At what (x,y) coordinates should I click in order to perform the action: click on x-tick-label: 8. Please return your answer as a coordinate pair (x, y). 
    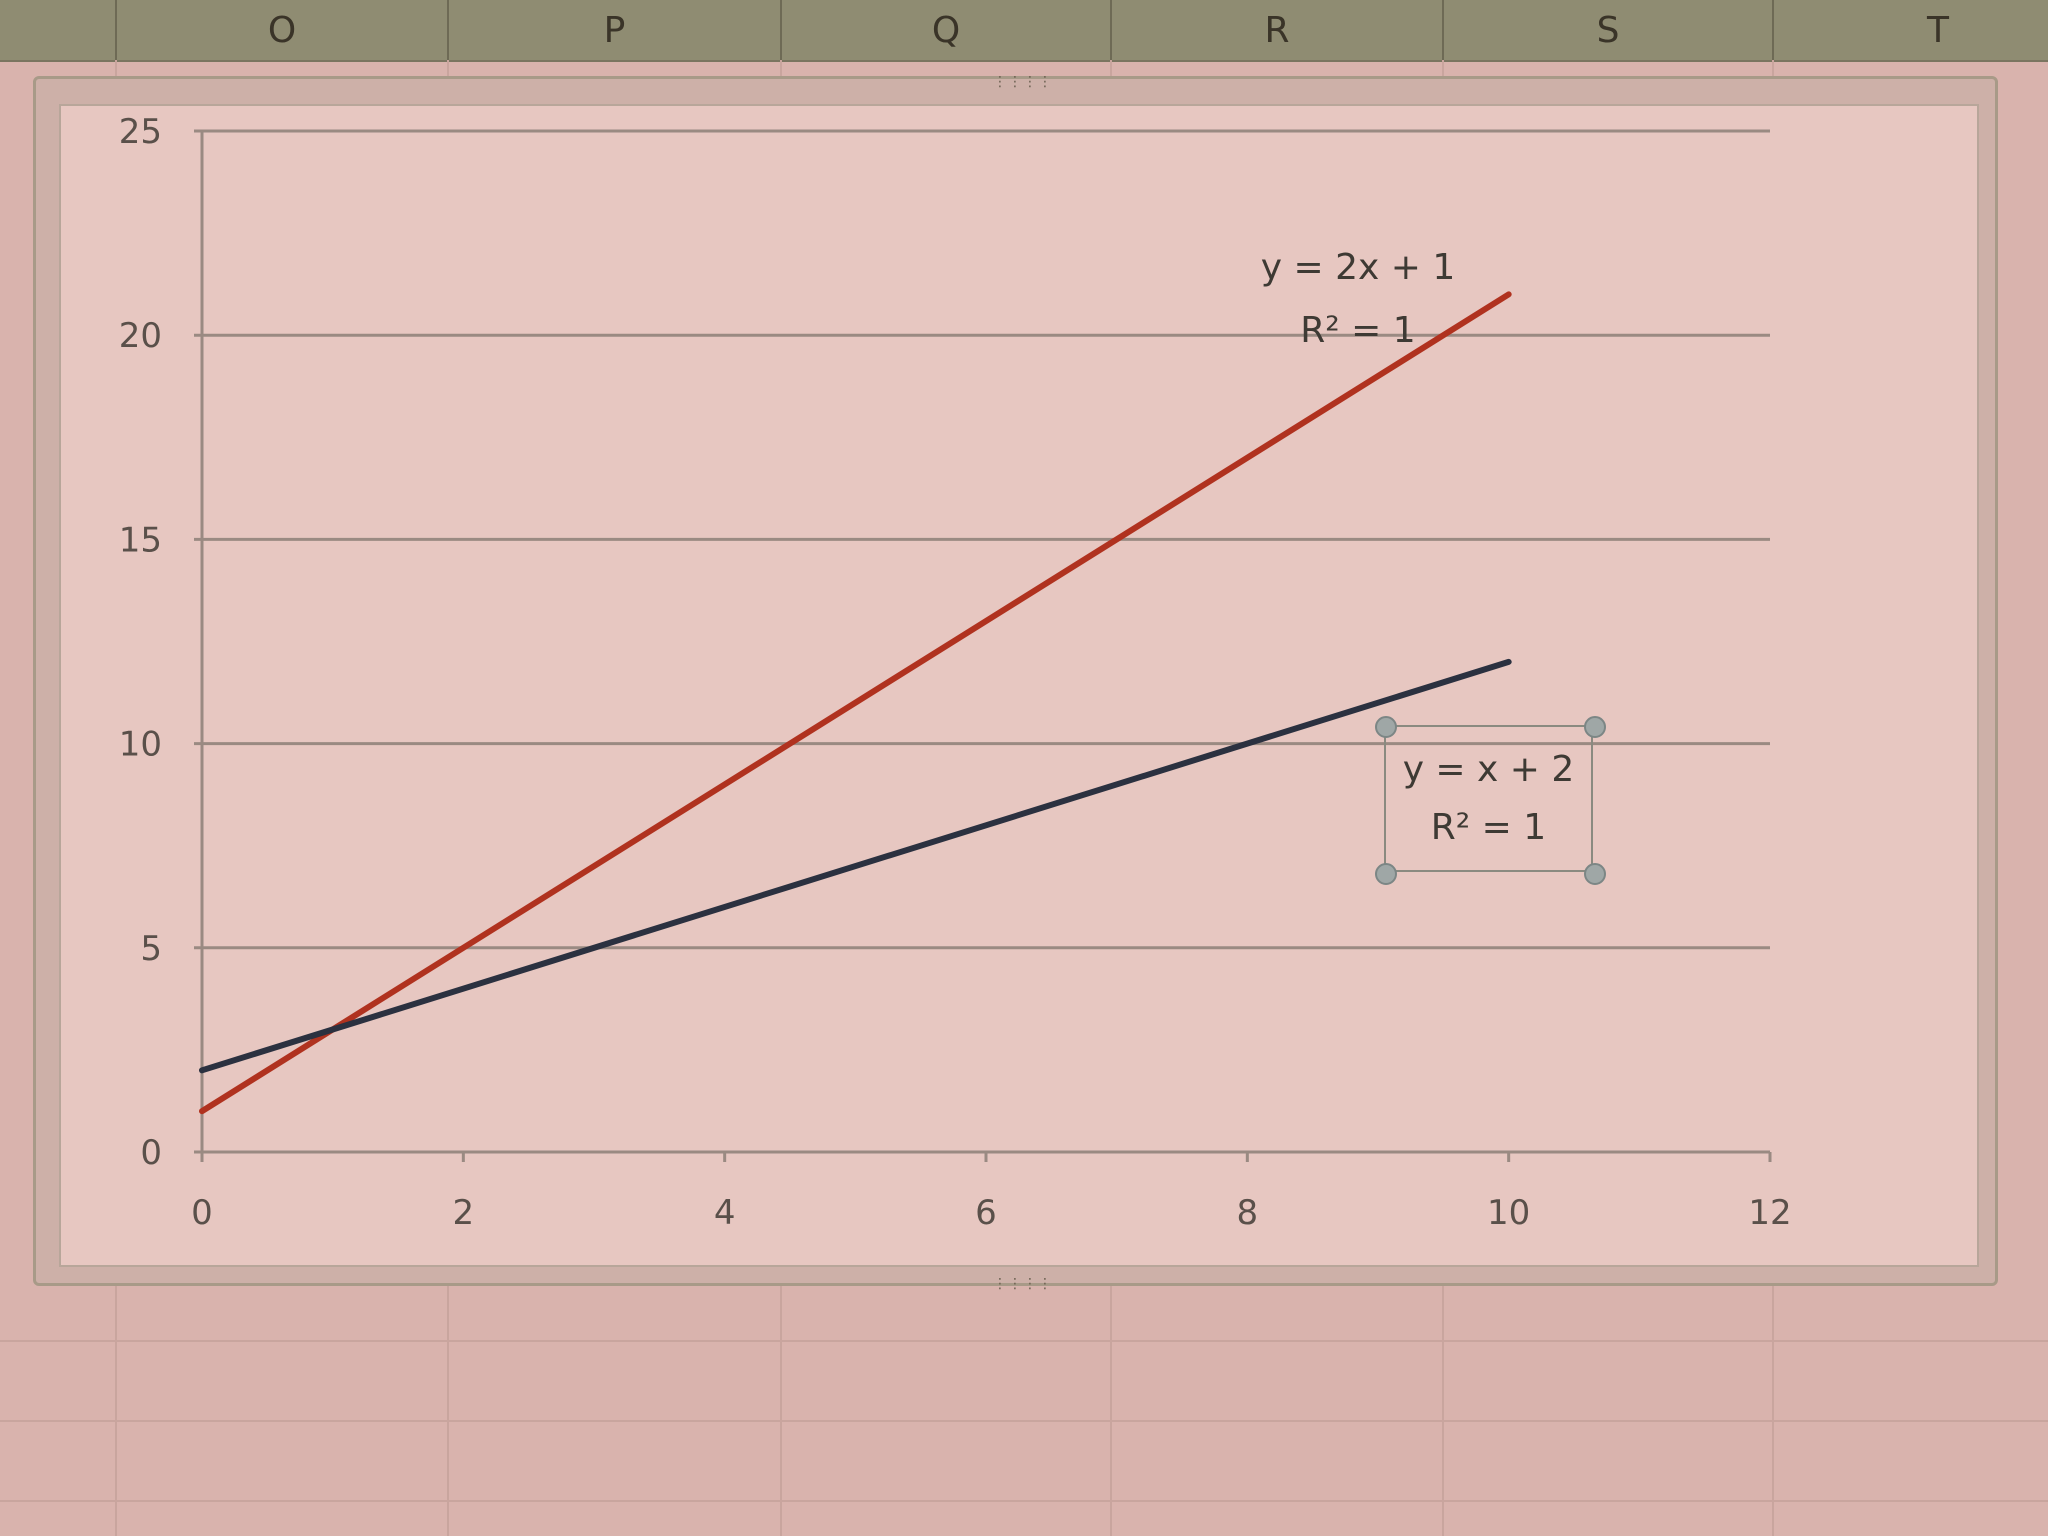
    Looking at the image, I should click on (1248, 1213).